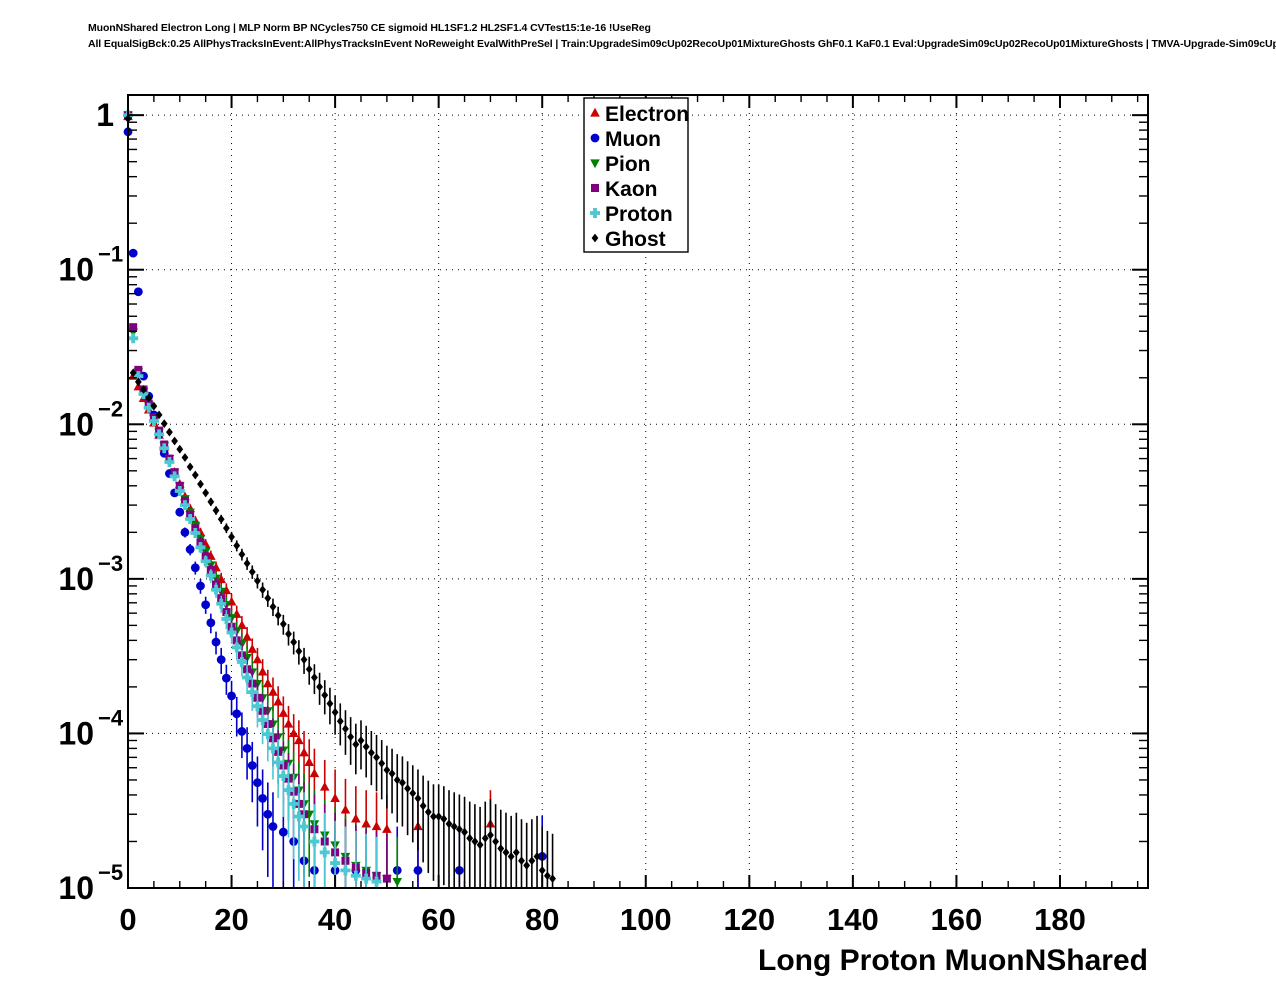 The image size is (1276, 996). I want to click on legend-label: Muon, so click(633, 139).